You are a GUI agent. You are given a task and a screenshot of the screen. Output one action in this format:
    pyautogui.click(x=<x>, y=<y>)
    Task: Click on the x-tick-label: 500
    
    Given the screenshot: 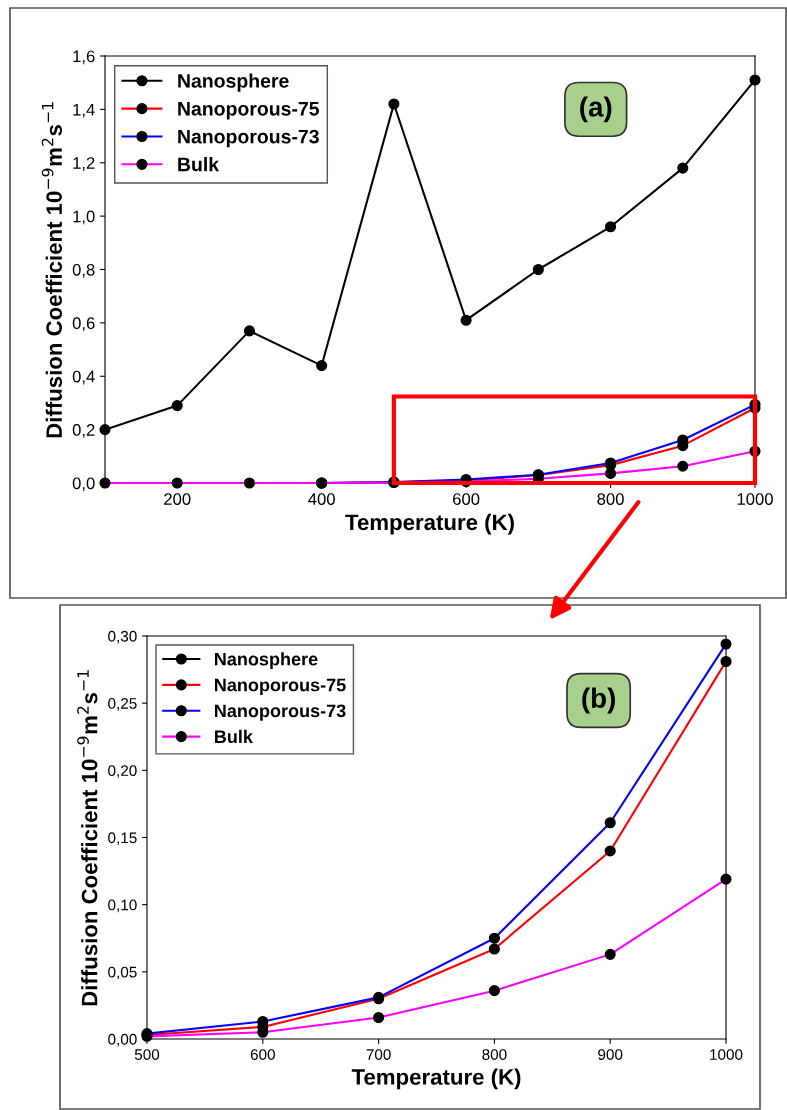 What is the action you would take?
    pyautogui.click(x=147, y=1054)
    